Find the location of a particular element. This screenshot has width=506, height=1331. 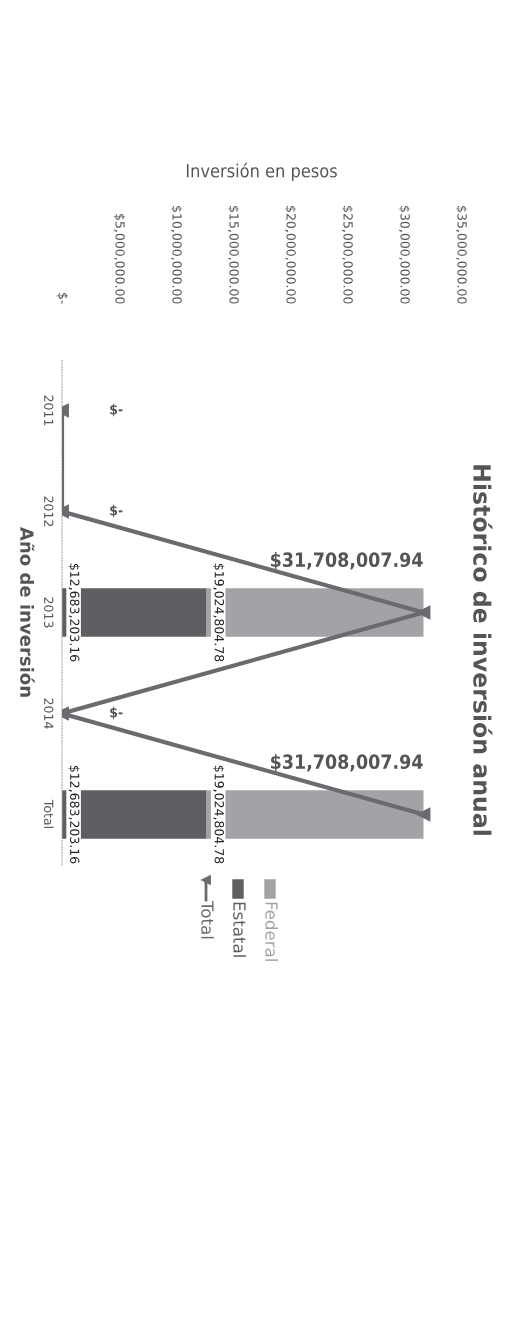

x-axis-title: Inversión en pesos is located at coordinates (261, 172).